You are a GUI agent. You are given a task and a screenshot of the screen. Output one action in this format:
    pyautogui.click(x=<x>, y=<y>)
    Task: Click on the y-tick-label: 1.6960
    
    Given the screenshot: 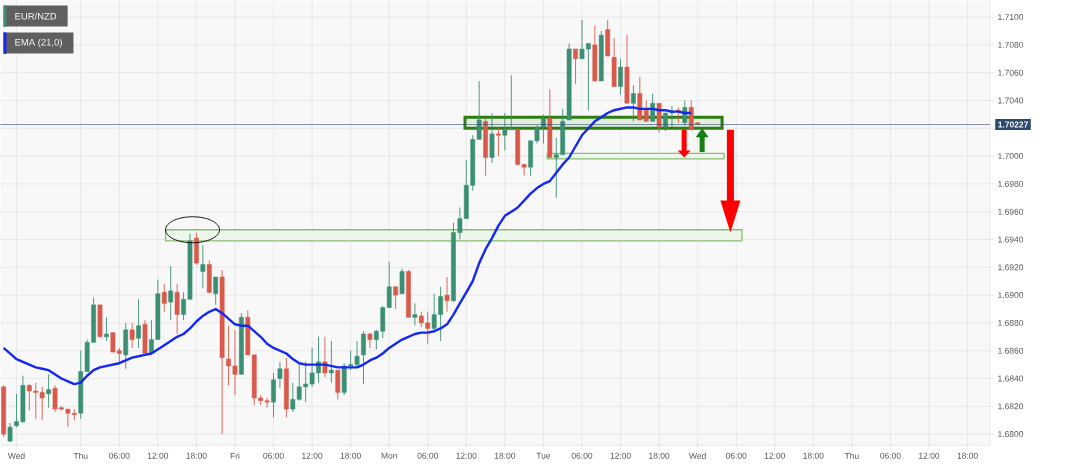 What is the action you would take?
    pyautogui.click(x=1011, y=211)
    